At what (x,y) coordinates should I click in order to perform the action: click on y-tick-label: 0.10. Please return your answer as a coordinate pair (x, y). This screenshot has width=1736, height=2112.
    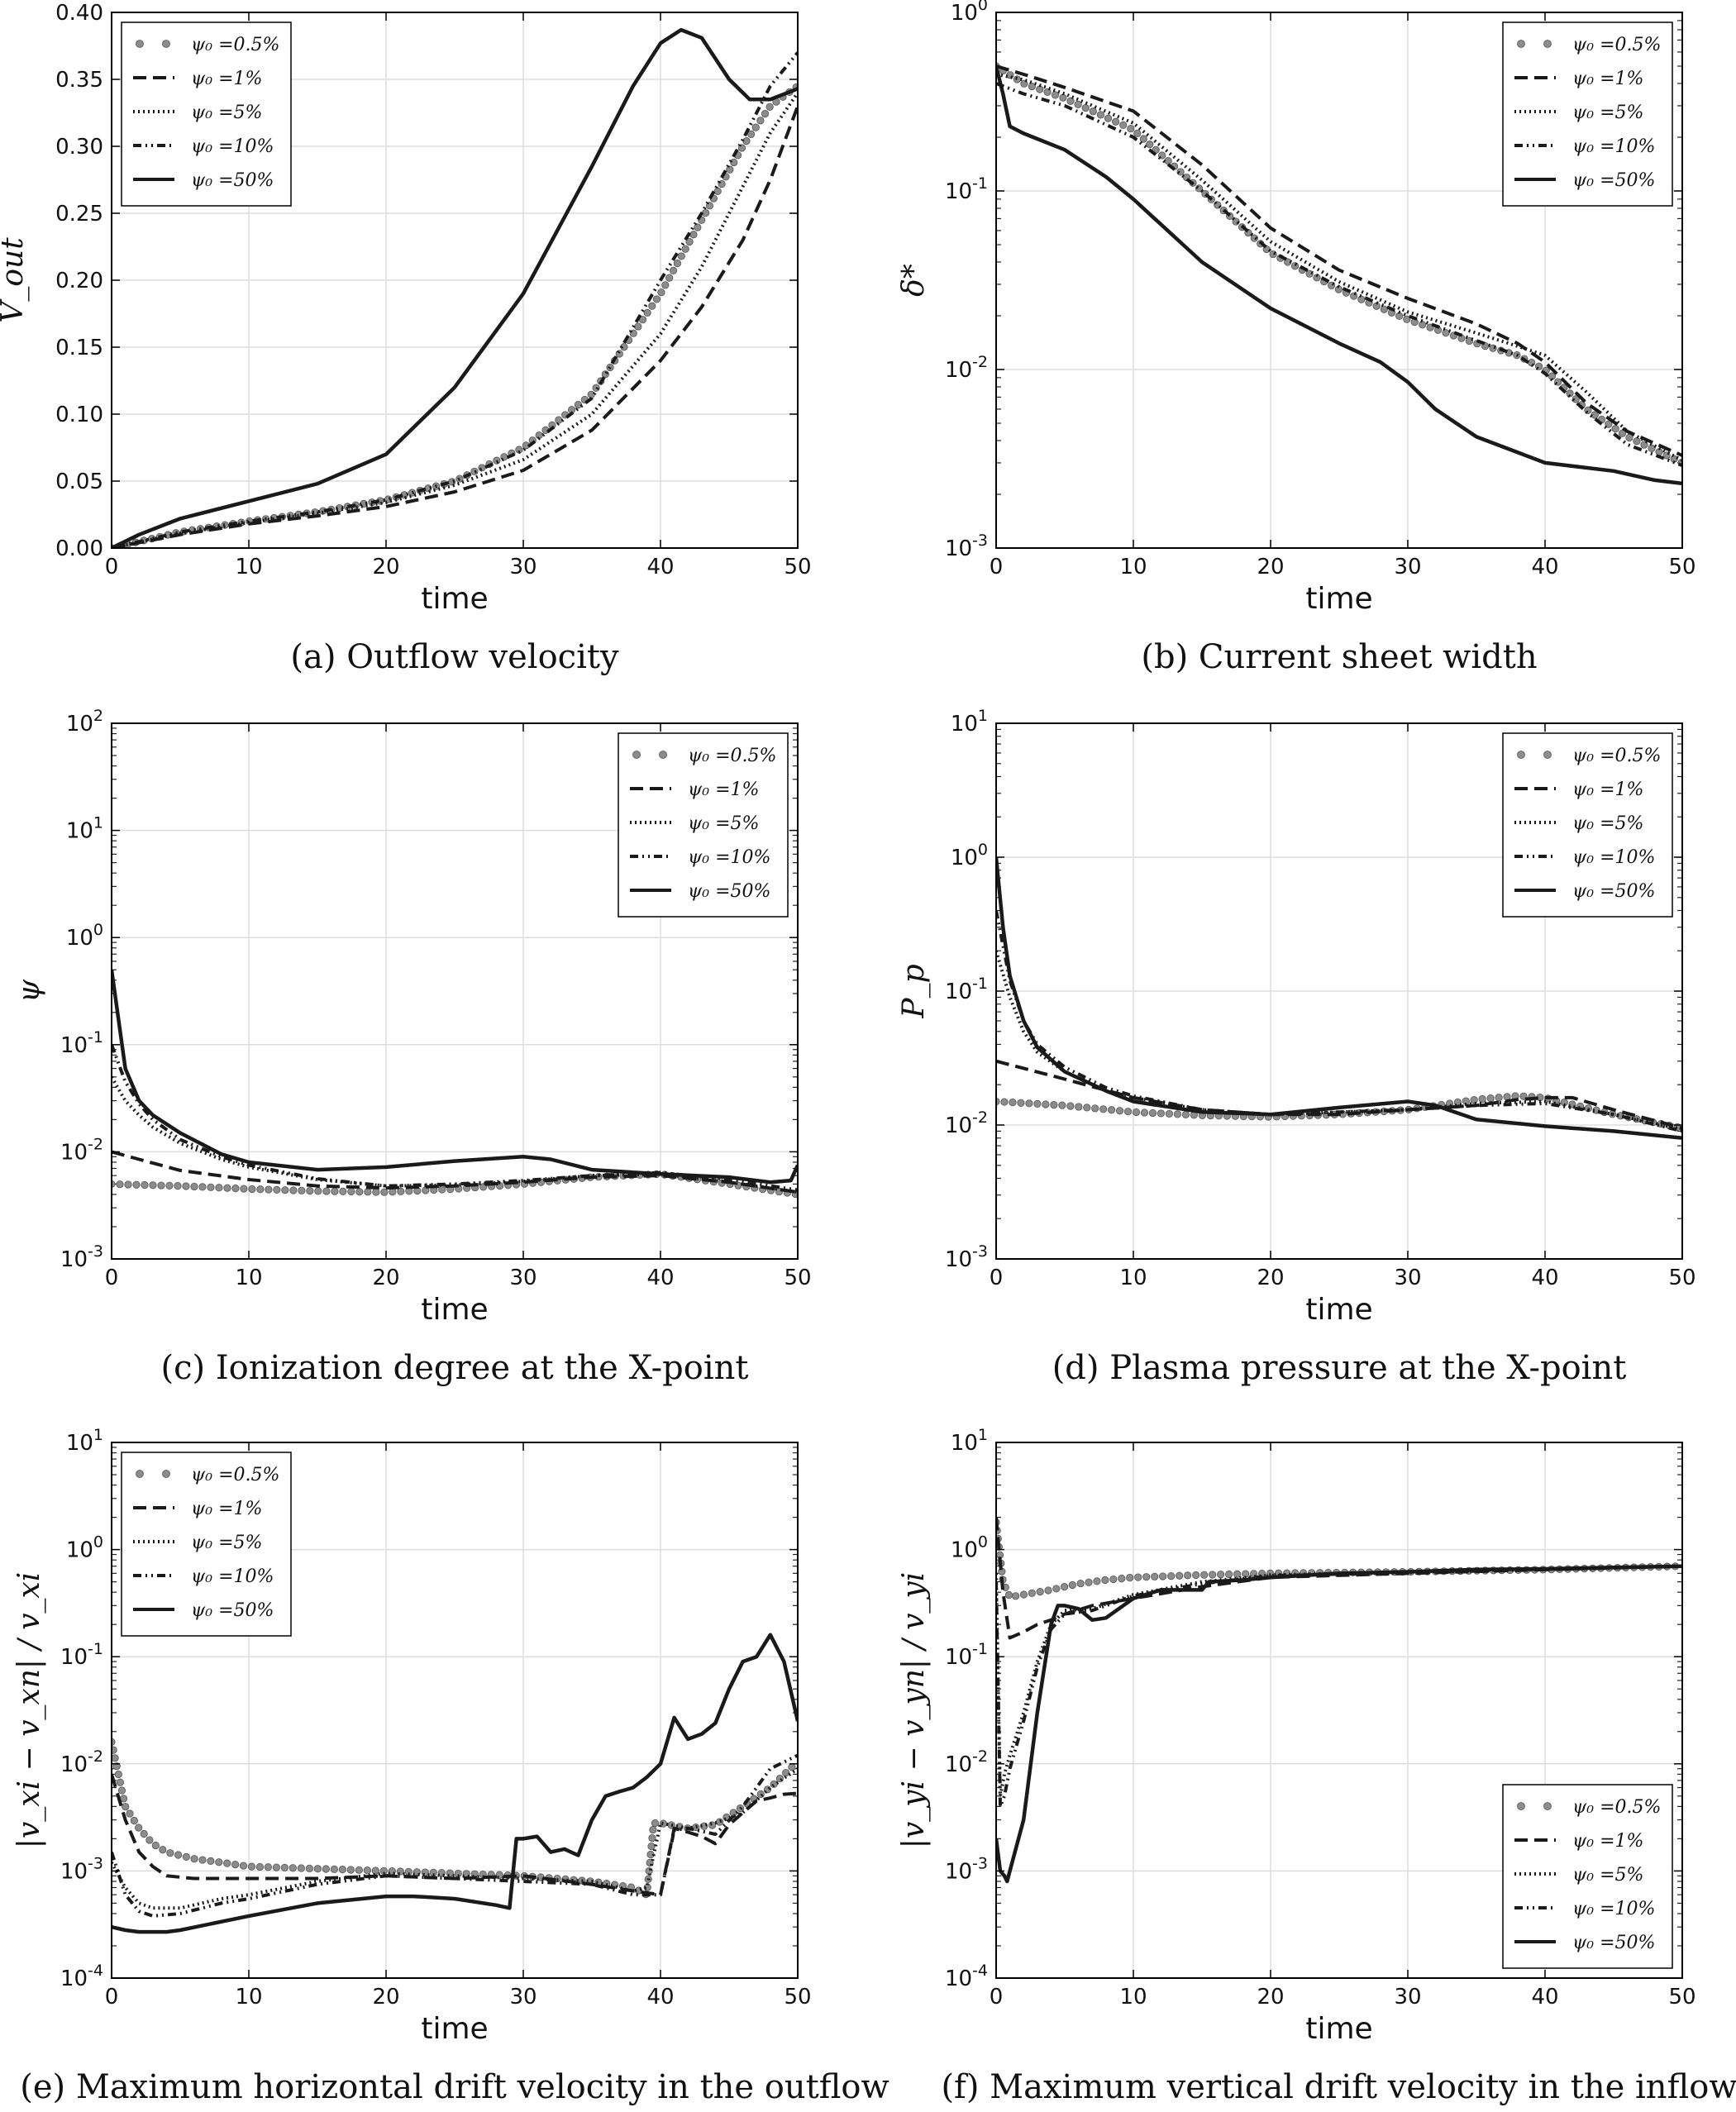
    Looking at the image, I should click on (79, 415).